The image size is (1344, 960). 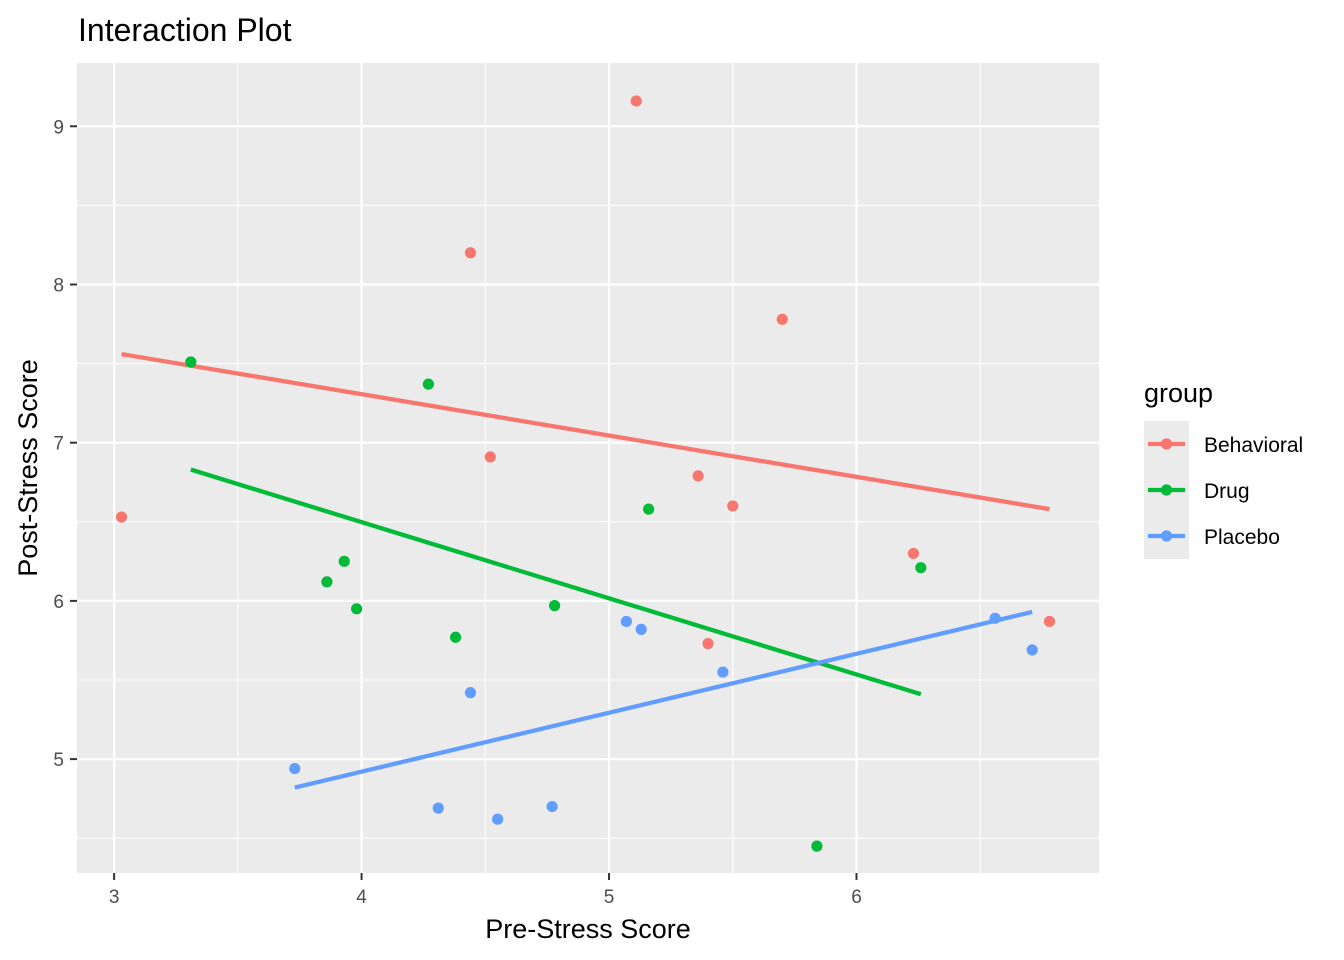 I want to click on y-axis-title: Post-Stress Score, so click(x=28, y=468).